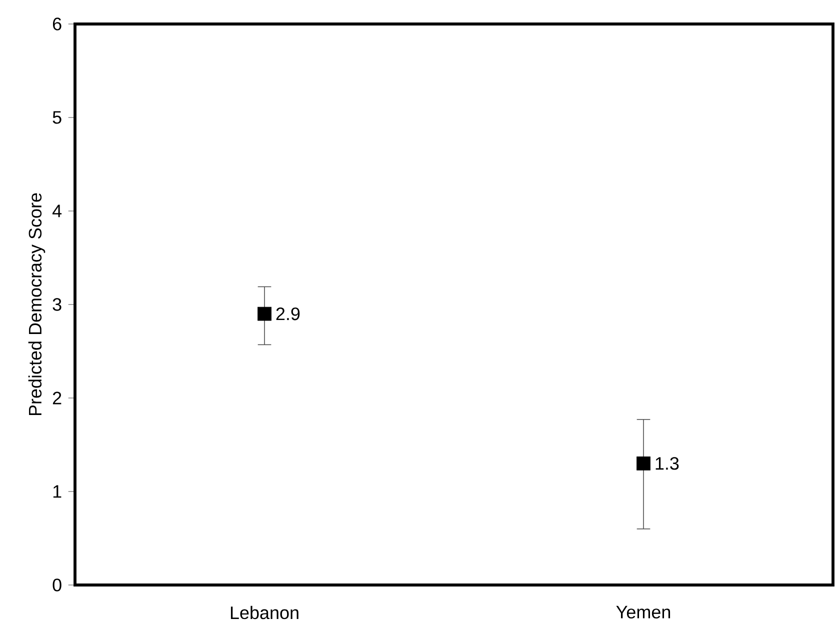 This screenshot has width=836, height=630. Describe the element at coordinates (57, 211) in the screenshot. I see `y-tick-label: 4` at that location.